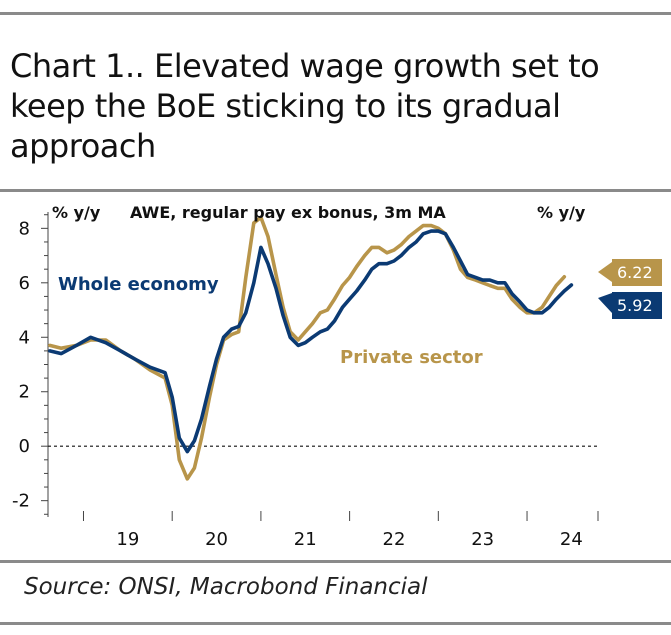 This screenshot has width=671, height=635. What do you see at coordinates (24, 446) in the screenshot?
I see `y-tick-label: 0` at bounding box center [24, 446].